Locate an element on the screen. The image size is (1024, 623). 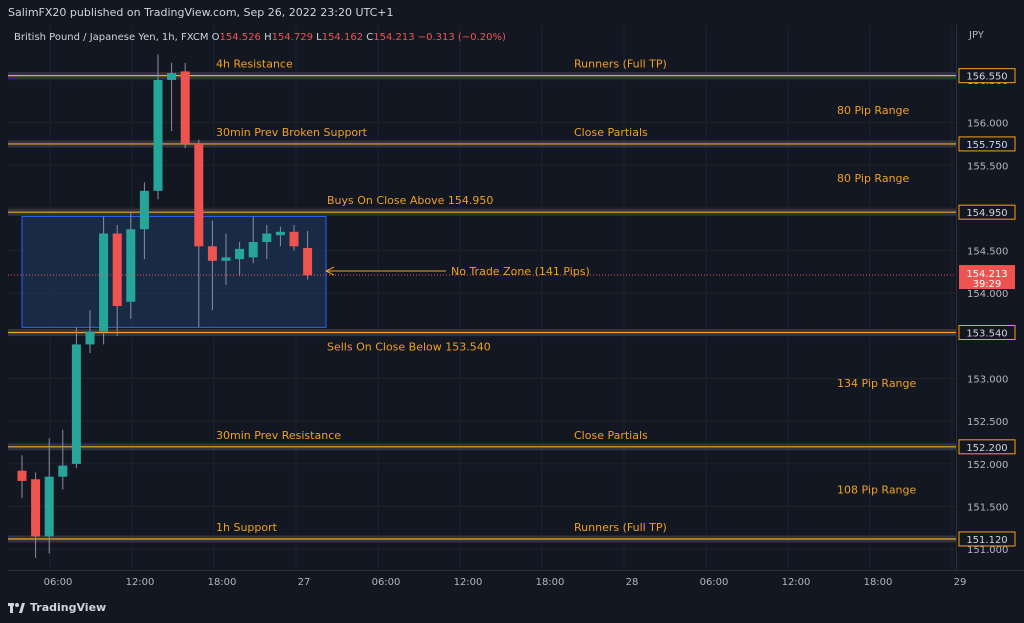
level-price-tag: 151.120 is located at coordinates (987, 539).